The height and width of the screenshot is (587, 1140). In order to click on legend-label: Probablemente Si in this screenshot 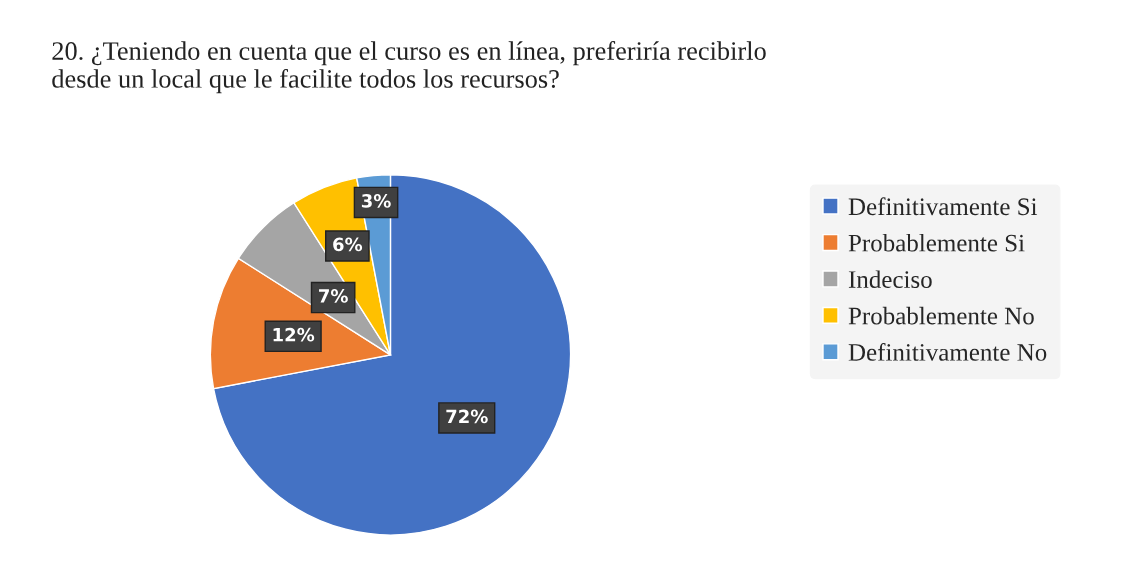, I will do `click(936, 243)`.